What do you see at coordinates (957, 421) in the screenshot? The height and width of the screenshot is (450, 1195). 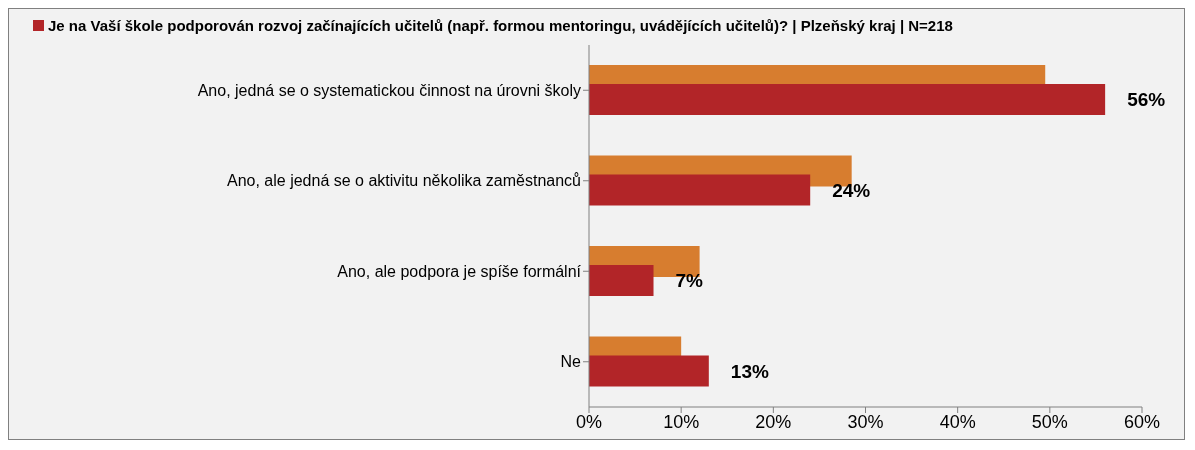 I see `x-tick-label: 40%` at bounding box center [957, 421].